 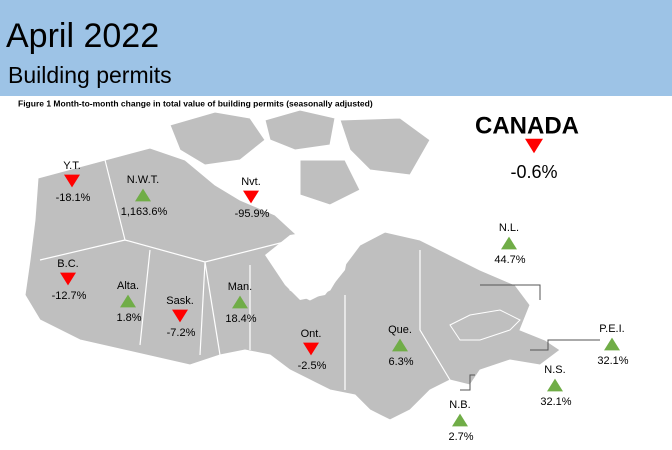 I want to click on region-change: 6.3%, so click(x=400, y=362).